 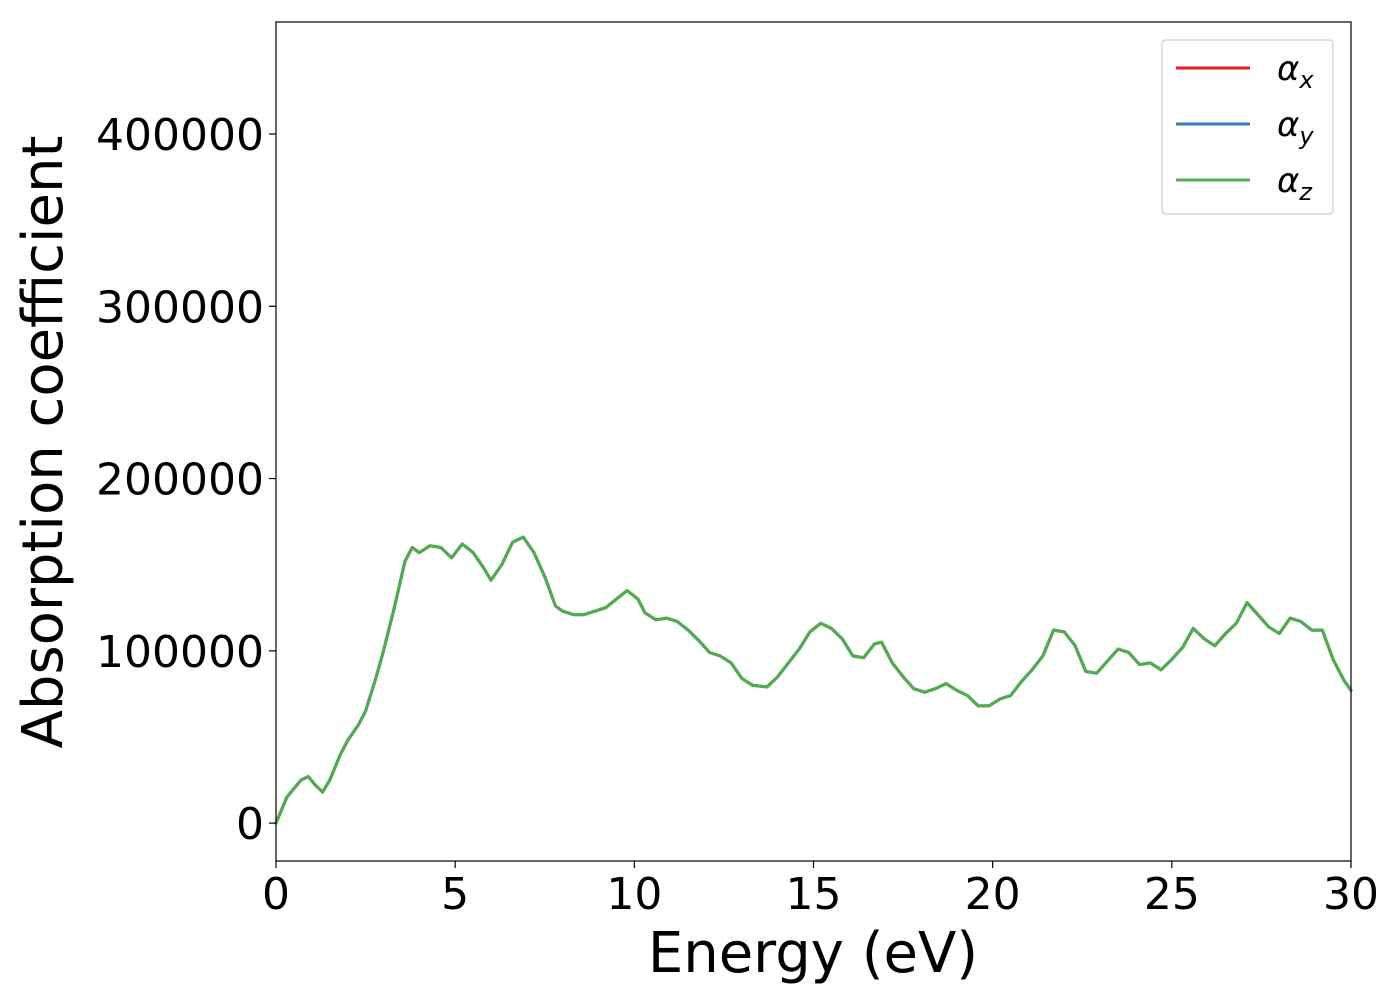 What do you see at coordinates (180, 652) in the screenshot?
I see `y-tick-label: 100000` at bounding box center [180, 652].